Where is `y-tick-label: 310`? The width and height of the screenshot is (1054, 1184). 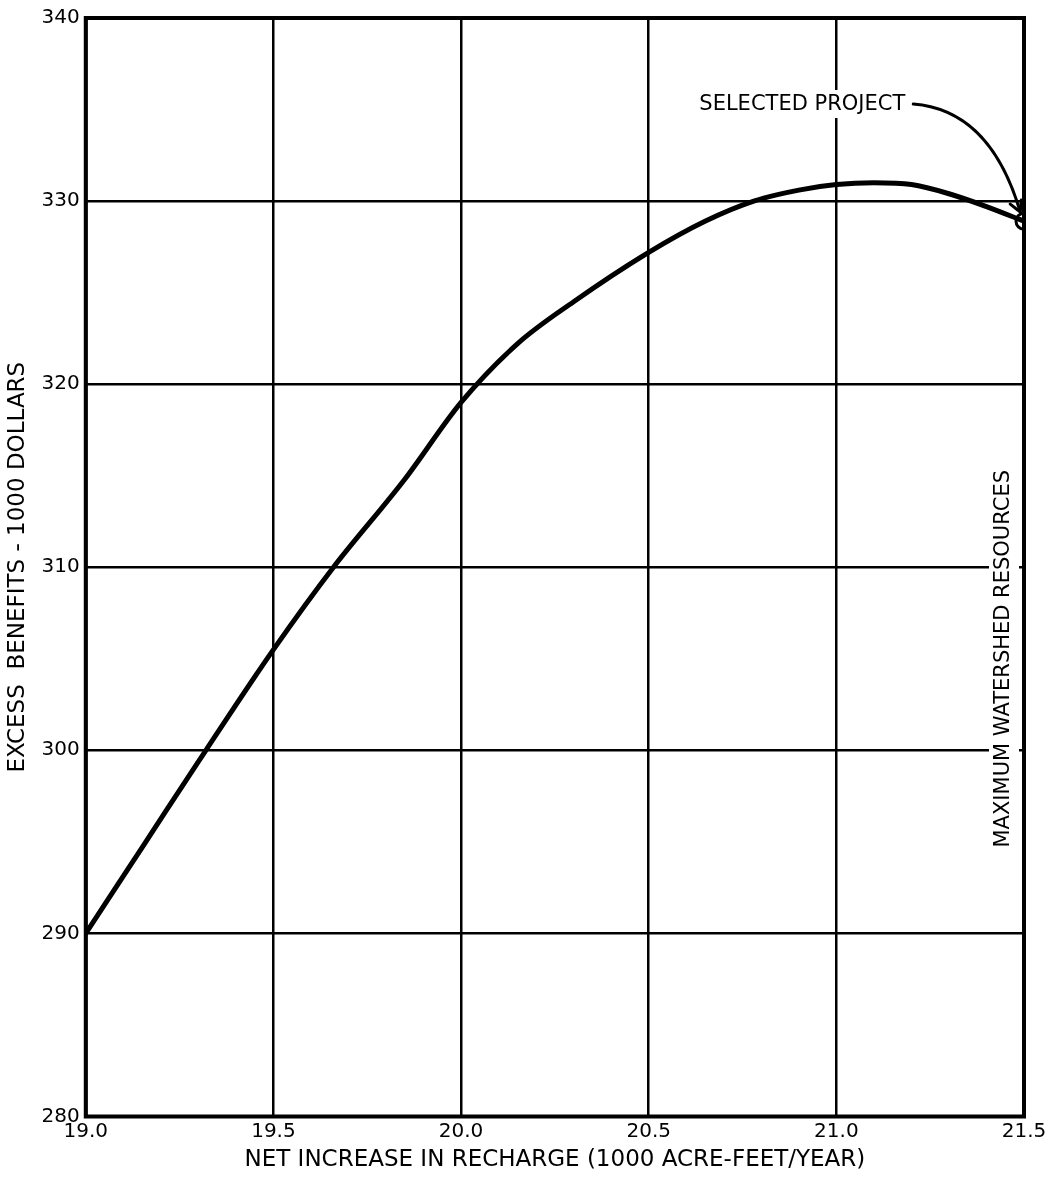
y-tick-label: 310 is located at coordinates (60, 565).